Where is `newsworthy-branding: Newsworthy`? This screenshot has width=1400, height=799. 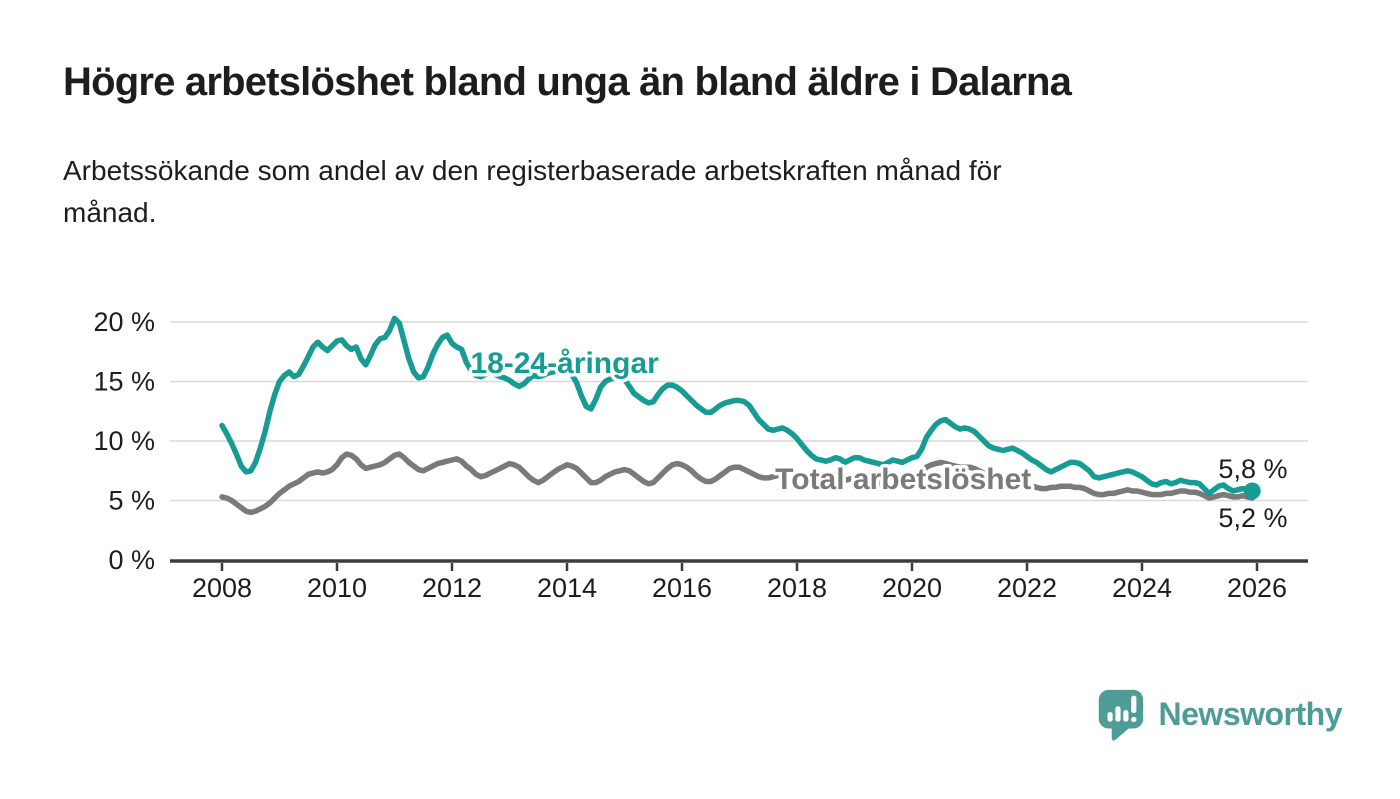 newsworthy-branding: Newsworthy is located at coordinates (1218, 714).